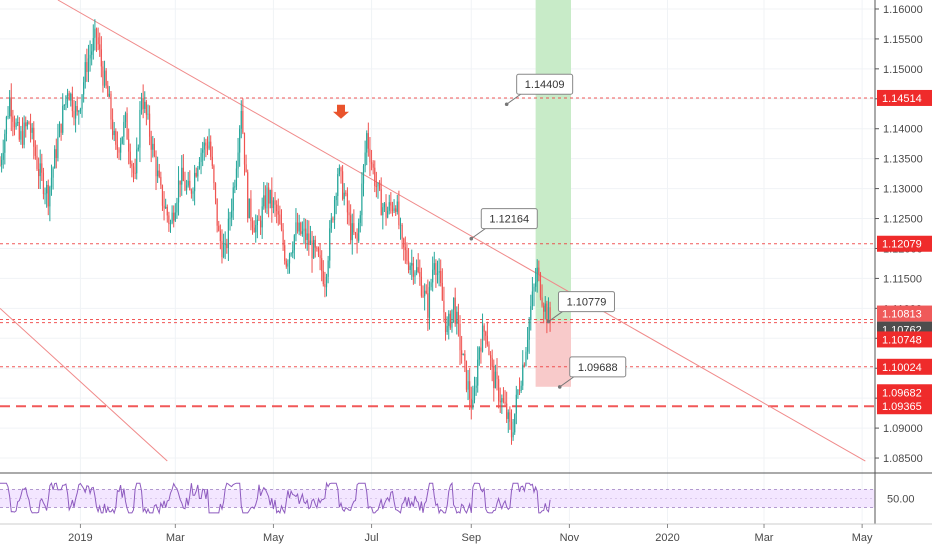 The image size is (932, 550). Describe the element at coordinates (273, 538) in the screenshot. I see `time-tick-label: May` at that location.